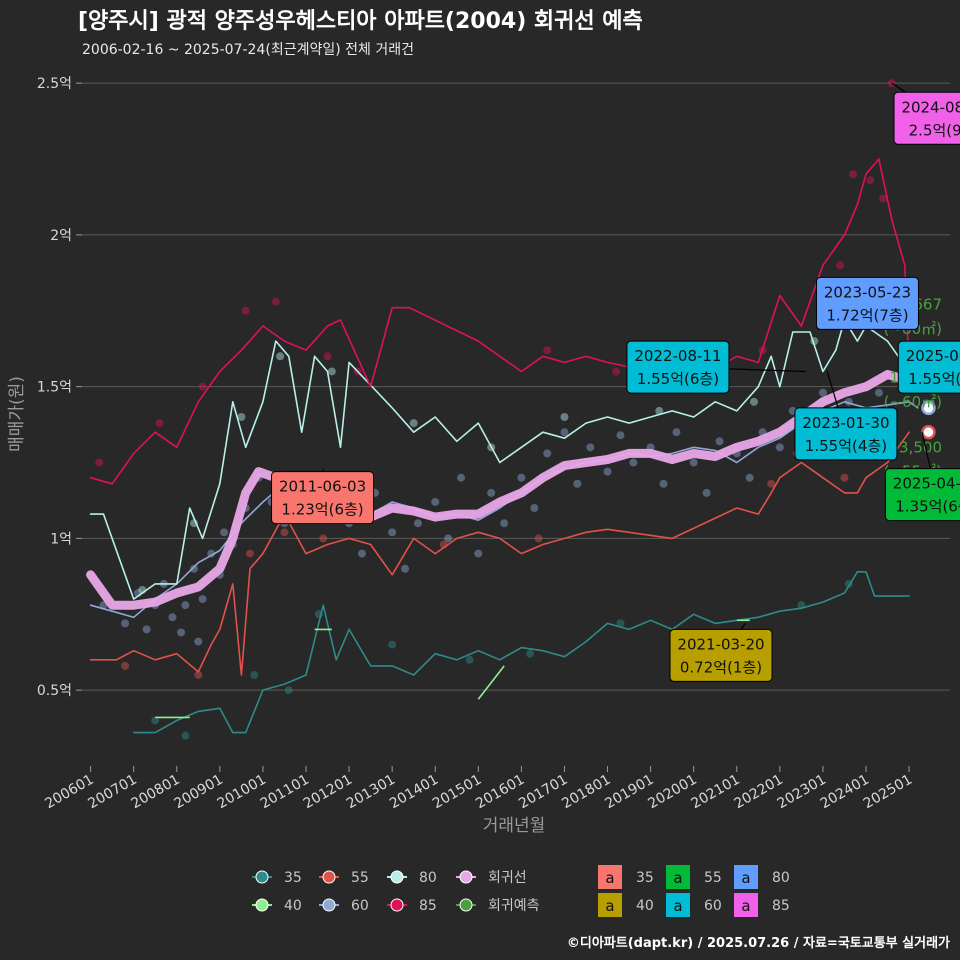 This screenshot has width=960, height=960. What do you see at coordinates (926, 484) in the screenshot?
I see `callout-date: 2025-04-04` at bounding box center [926, 484].